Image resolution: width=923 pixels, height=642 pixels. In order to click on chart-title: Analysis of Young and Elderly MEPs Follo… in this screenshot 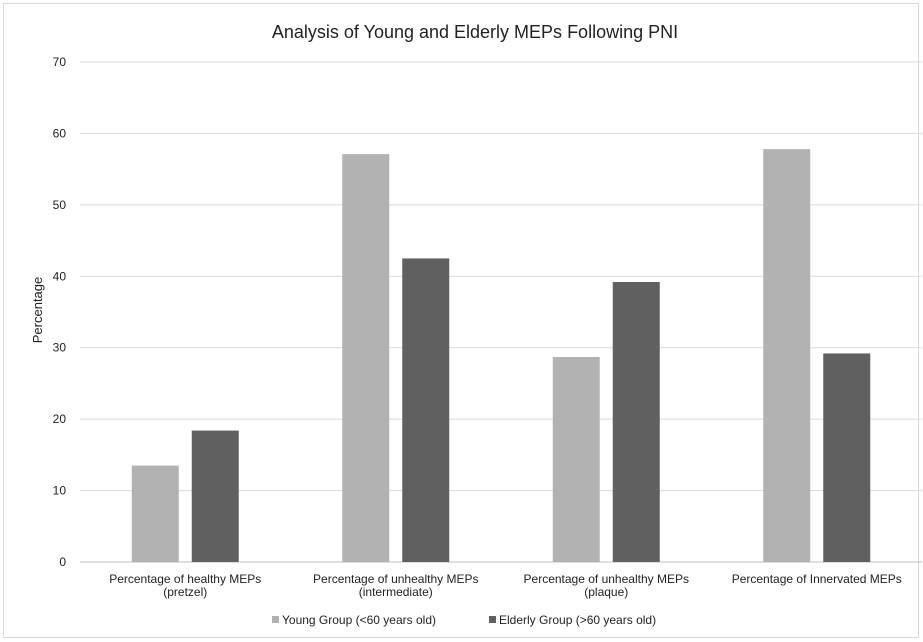, I will do `click(475, 32)`.